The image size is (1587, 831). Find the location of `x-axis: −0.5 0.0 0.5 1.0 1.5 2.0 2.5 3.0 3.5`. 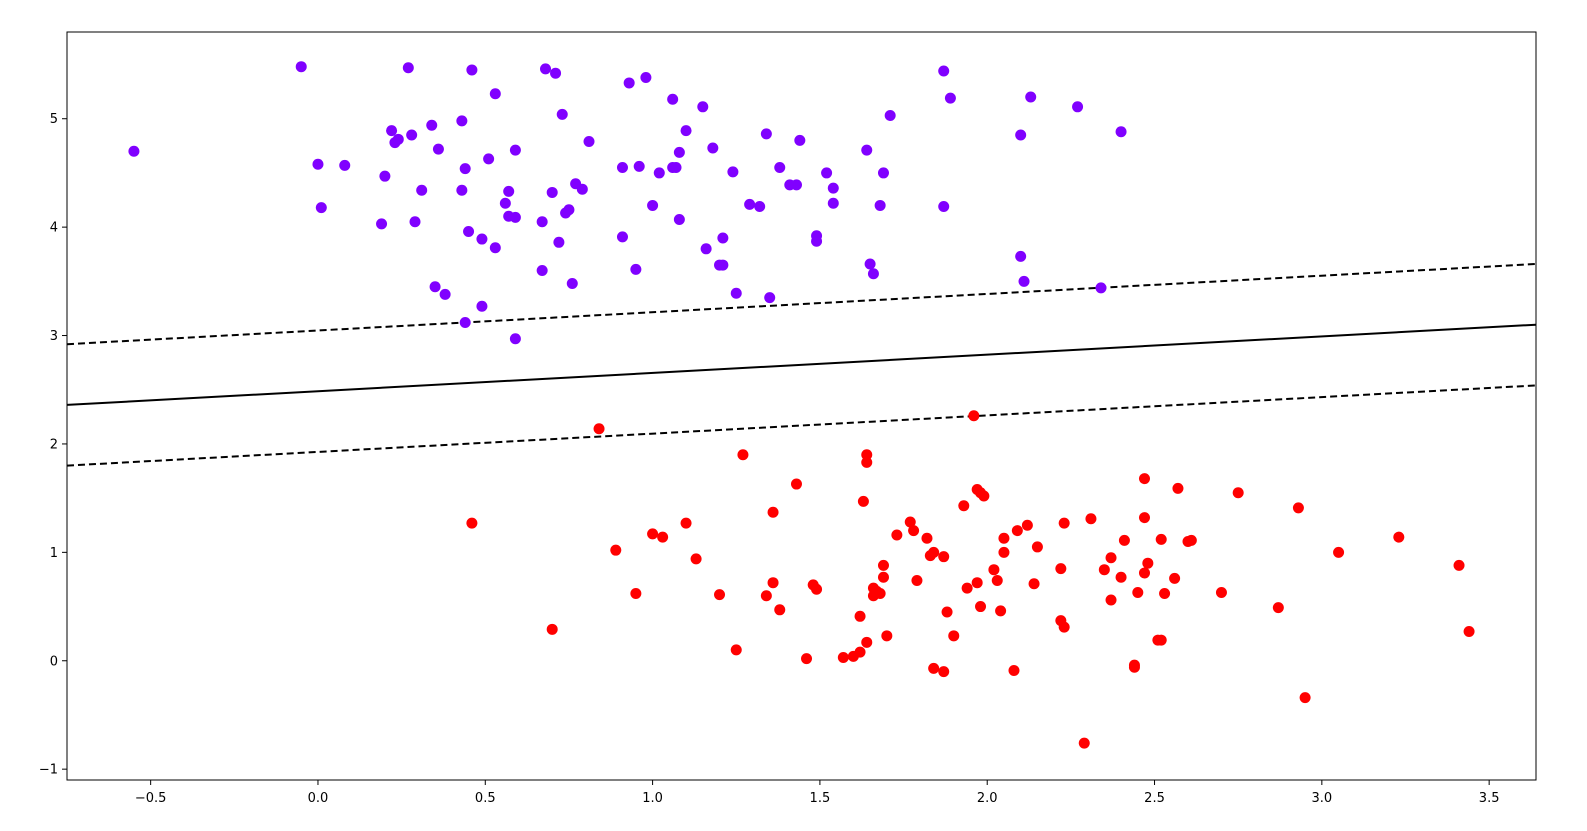

x-axis: −0.5 0.0 0.5 1.0 1.5 2.0 2.5 3.0 3.5 is located at coordinates (817, 793).